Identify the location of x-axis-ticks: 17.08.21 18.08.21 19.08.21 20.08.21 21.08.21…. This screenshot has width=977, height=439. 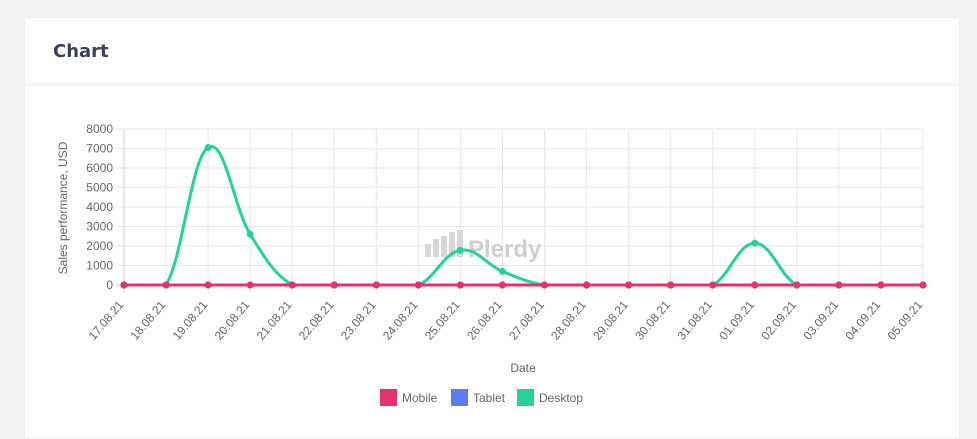
(506, 320).